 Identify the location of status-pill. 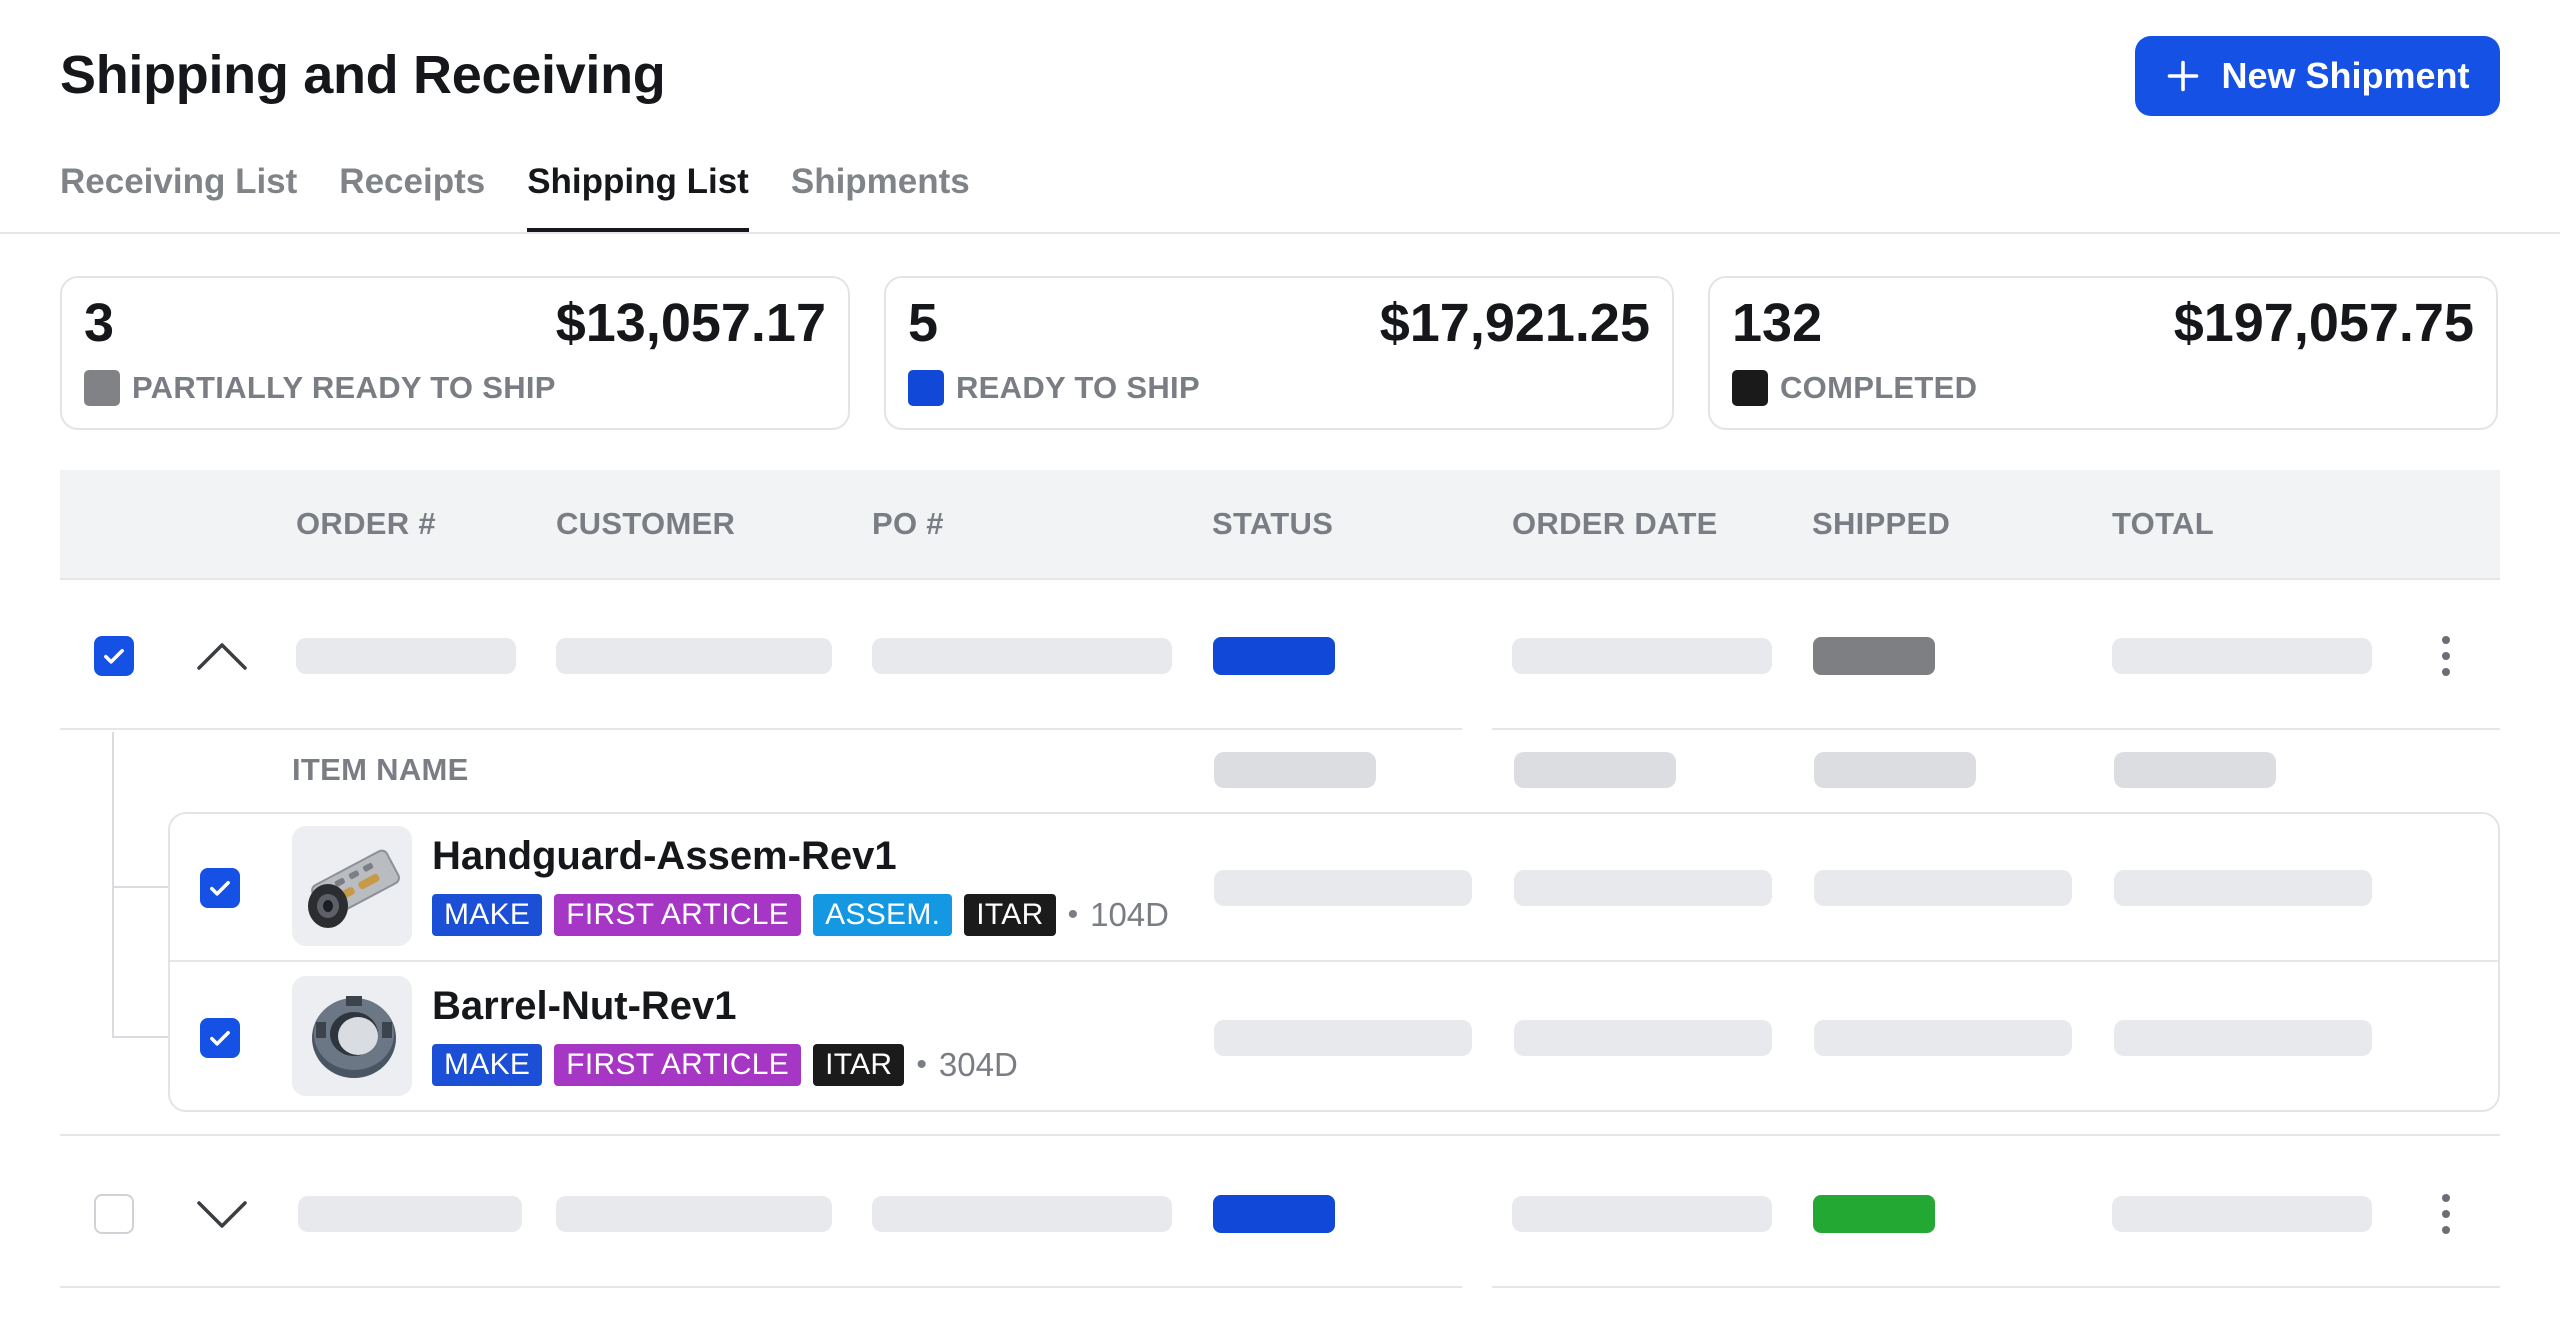
(1274, 1214).